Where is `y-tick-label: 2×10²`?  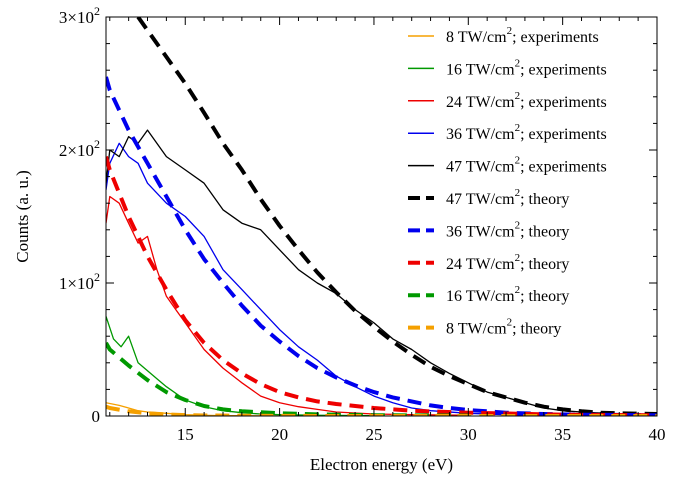 y-tick-label: 2×10² is located at coordinates (79, 148).